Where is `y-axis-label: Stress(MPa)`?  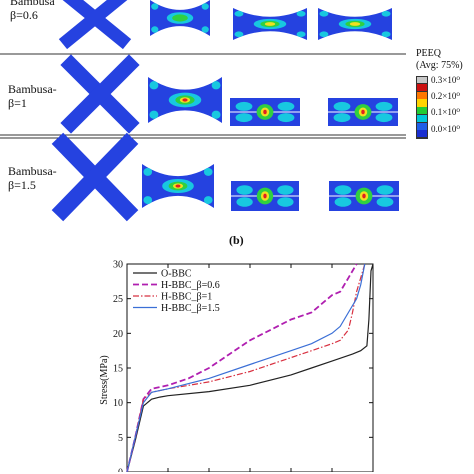
y-axis-label: Stress(MPa) is located at coordinates (104, 379).